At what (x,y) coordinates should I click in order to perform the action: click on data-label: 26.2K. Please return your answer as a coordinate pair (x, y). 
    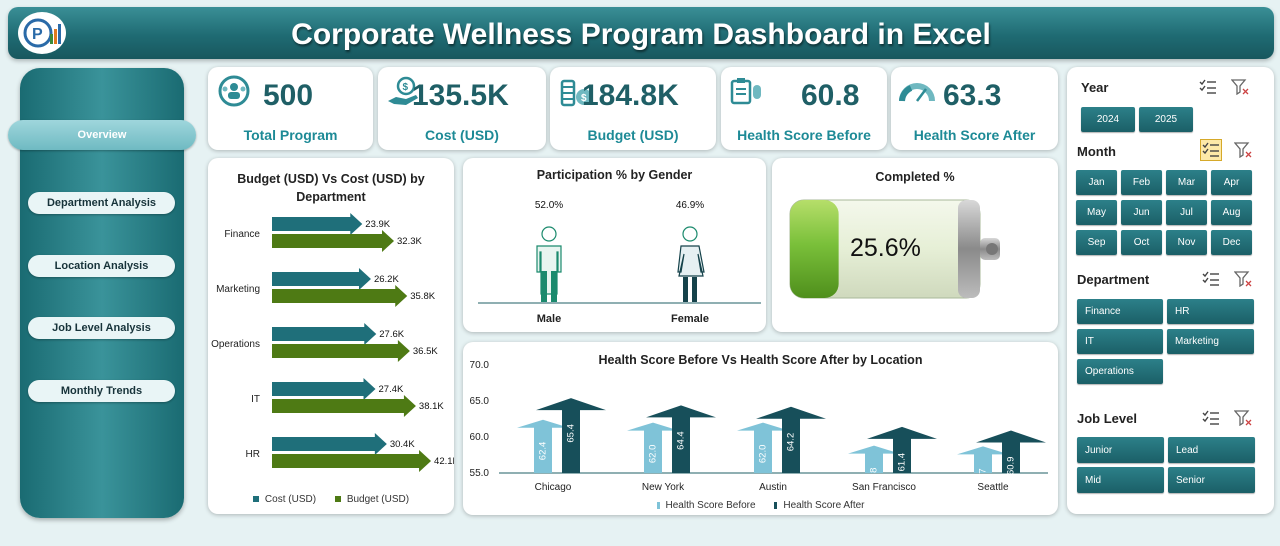
    Looking at the image, I should click on (386, 279).